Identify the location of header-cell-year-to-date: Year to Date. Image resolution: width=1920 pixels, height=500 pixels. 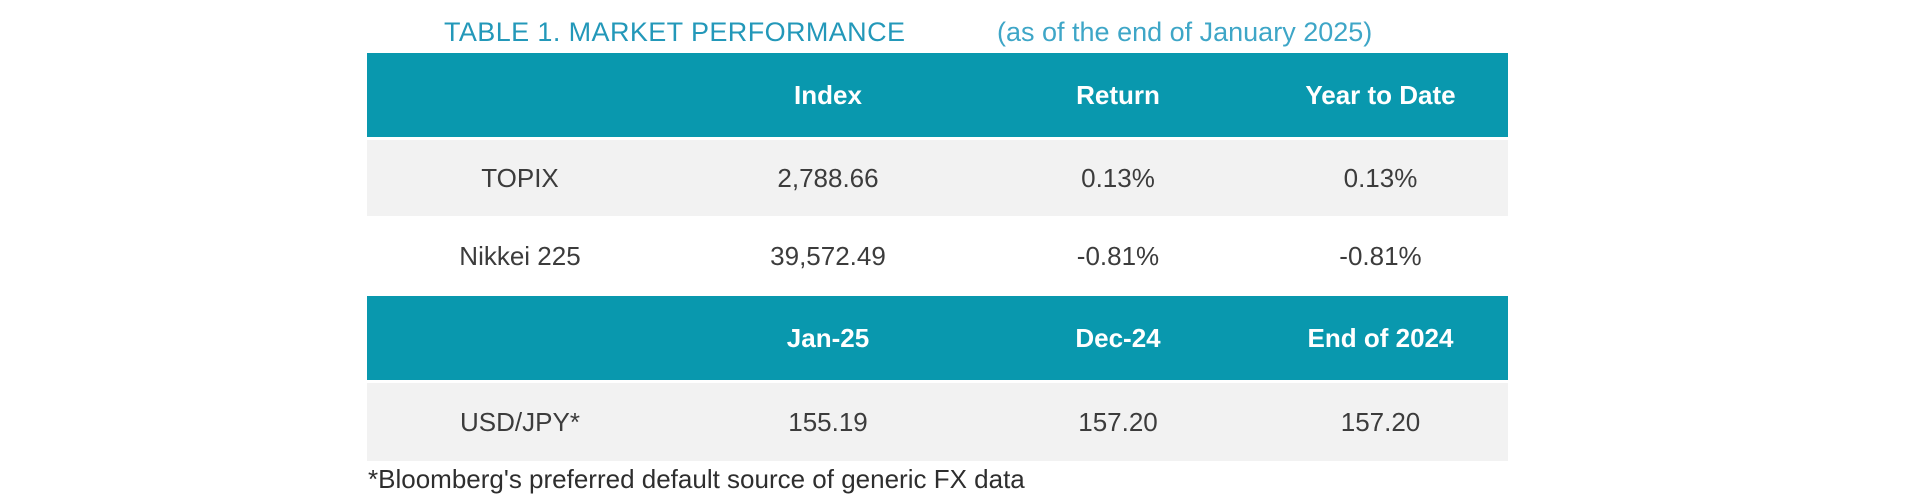
(1380, 96).